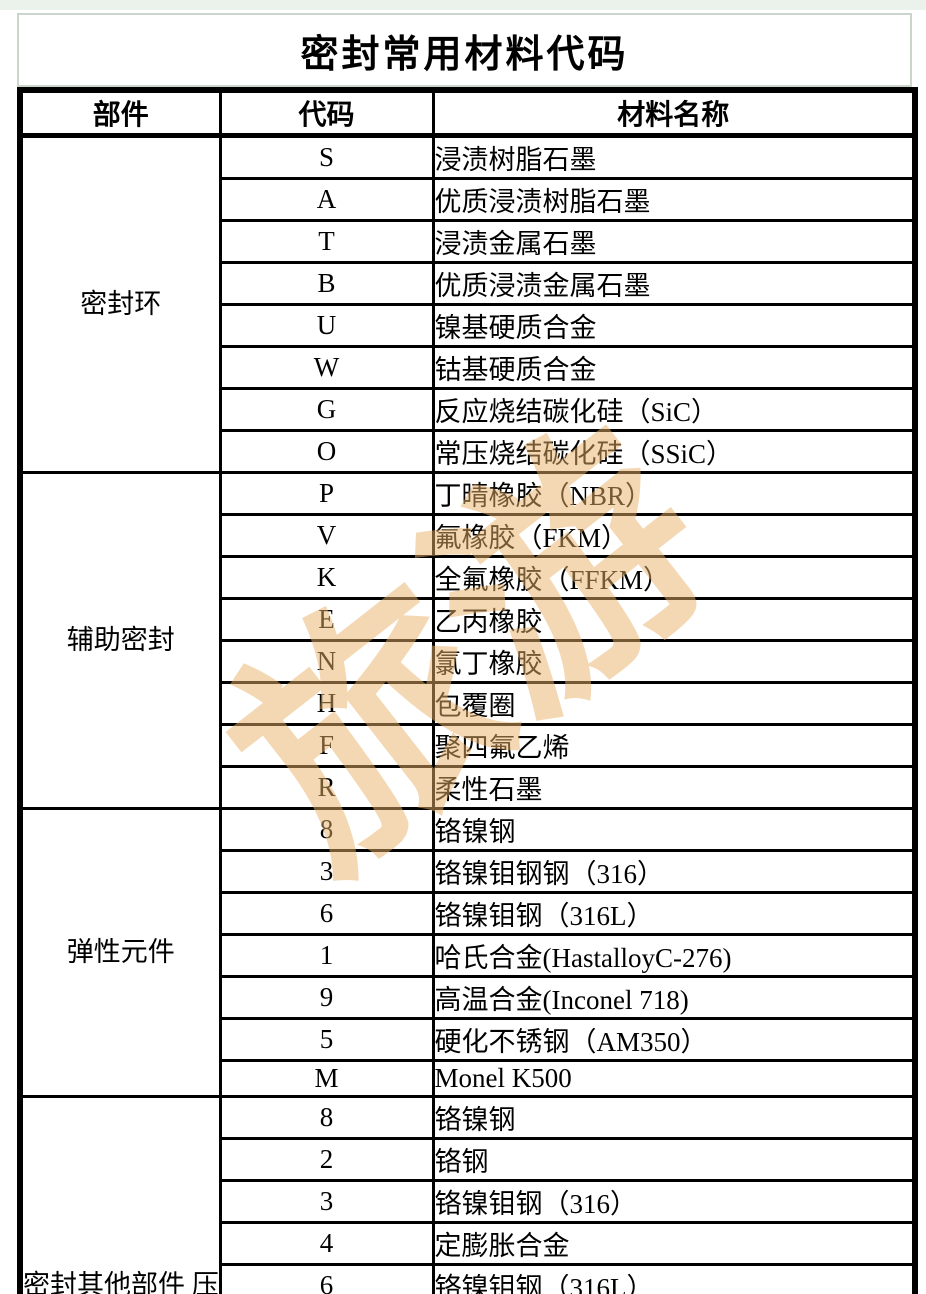 Image resolution: width=926 pixels, height=1294 pixels. Describe the element at coordinates (326, 1159) in the screenshot. I see `code-cell: 2` at that location.